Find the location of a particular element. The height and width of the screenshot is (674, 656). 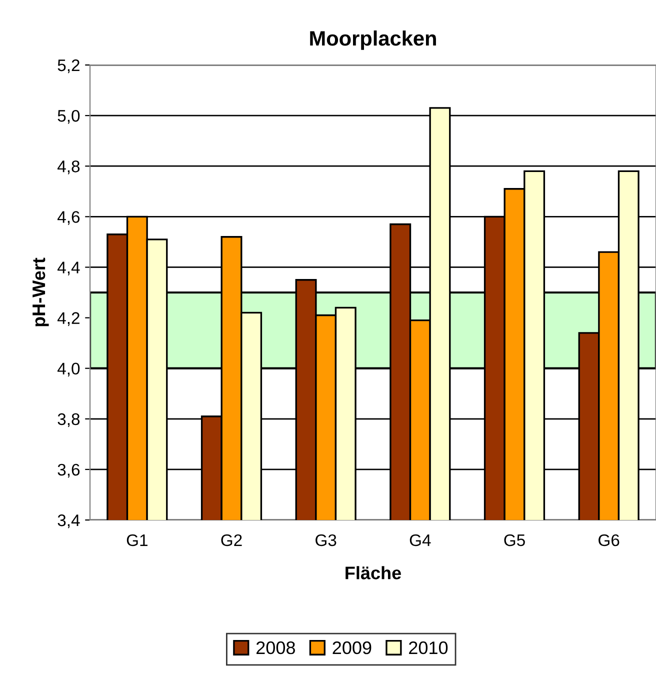

legend-label: 2008 is located at coordinates (275, 647).